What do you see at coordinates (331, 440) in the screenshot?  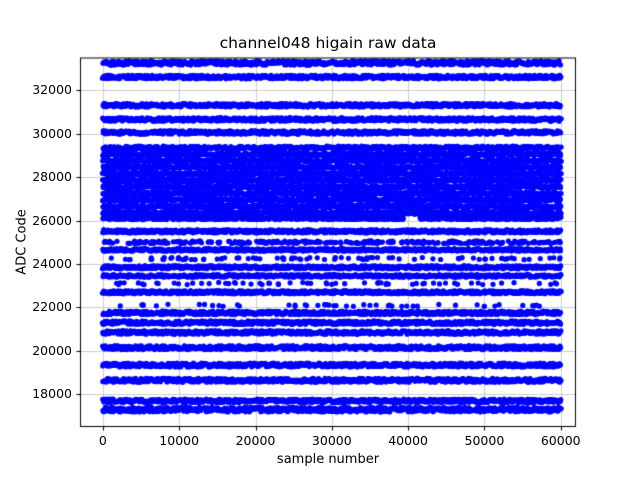 I see `x-tick-label: 30000` at bounding box center [331, 440].